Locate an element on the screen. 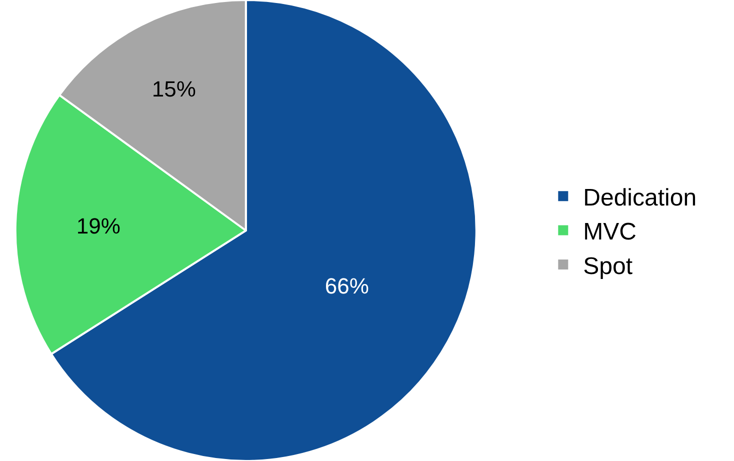 This screenshot has width=734, height=461. legend-label: MVC is located at coordinates (610, 232).